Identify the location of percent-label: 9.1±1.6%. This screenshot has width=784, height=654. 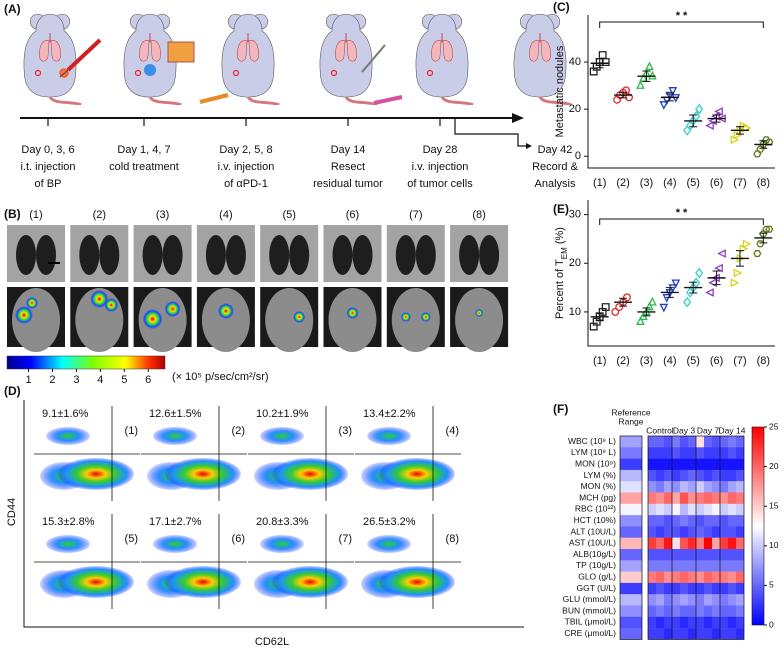
(65, 414).